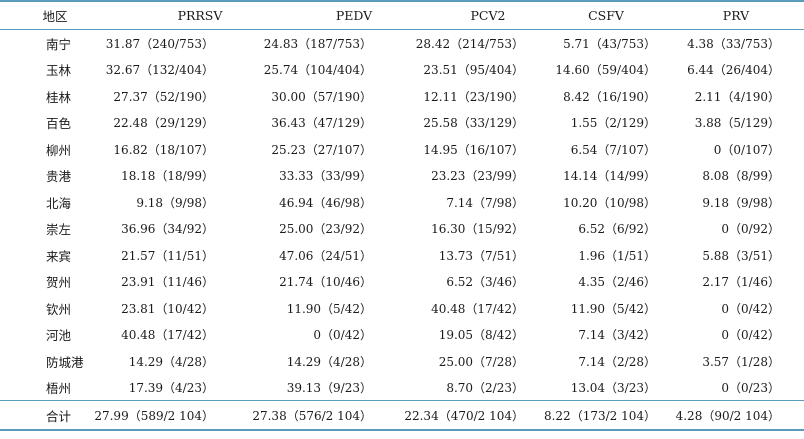  Describe the element at coordinates (159, 43) in the screenshot. I see `cell-prrsv: 31.87（240/753）` at that location.